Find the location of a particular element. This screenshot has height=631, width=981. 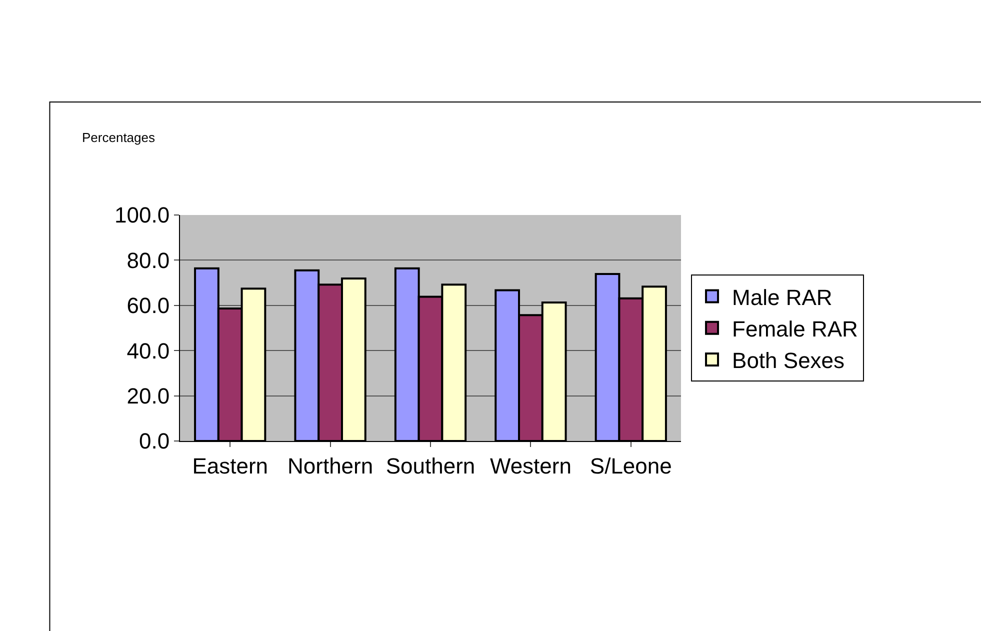

legend-label: Both Sexes is located at coordinates (788, 361).